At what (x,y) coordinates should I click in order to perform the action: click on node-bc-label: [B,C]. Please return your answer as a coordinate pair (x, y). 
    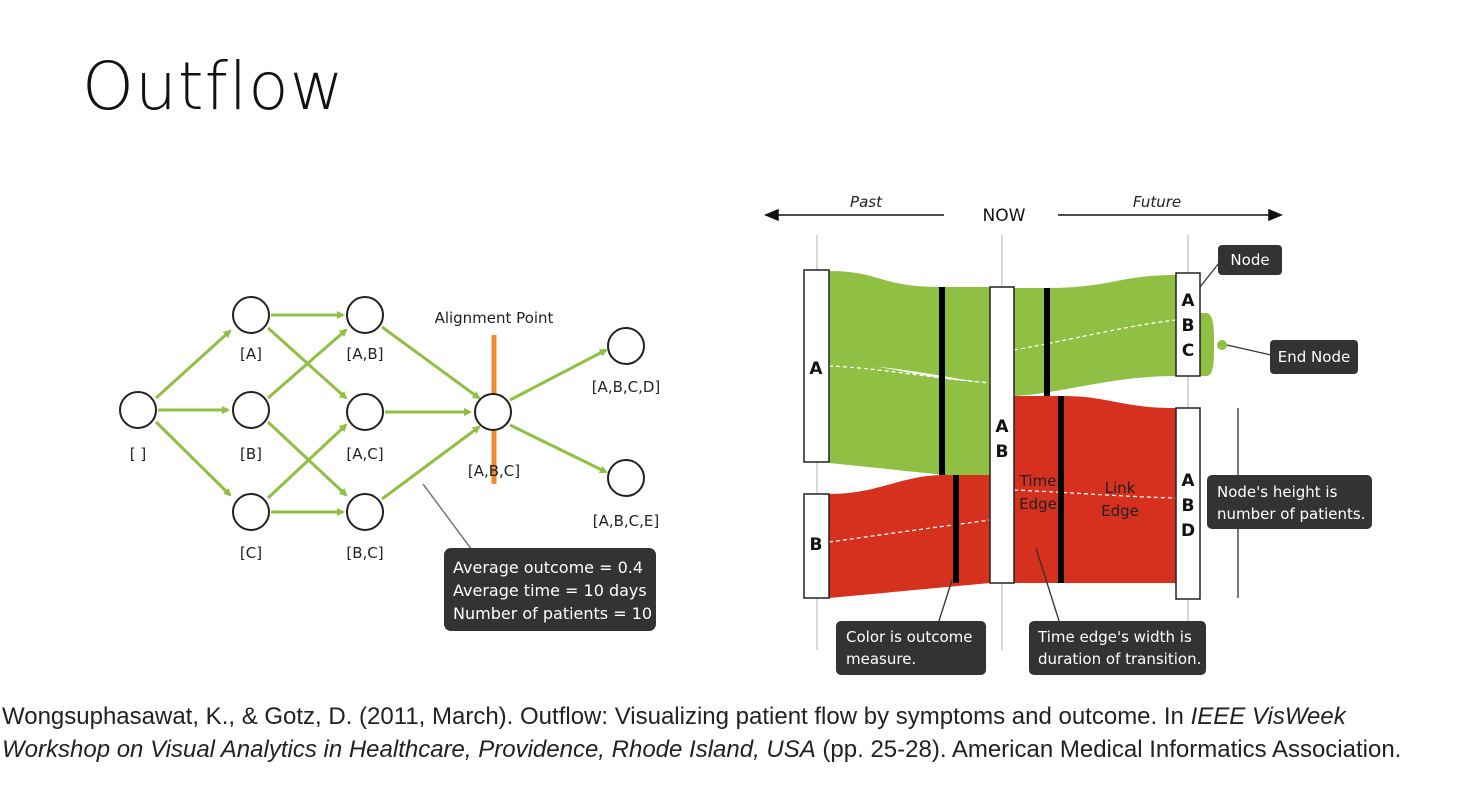
    Looking at the image, I should click on (364, 553).